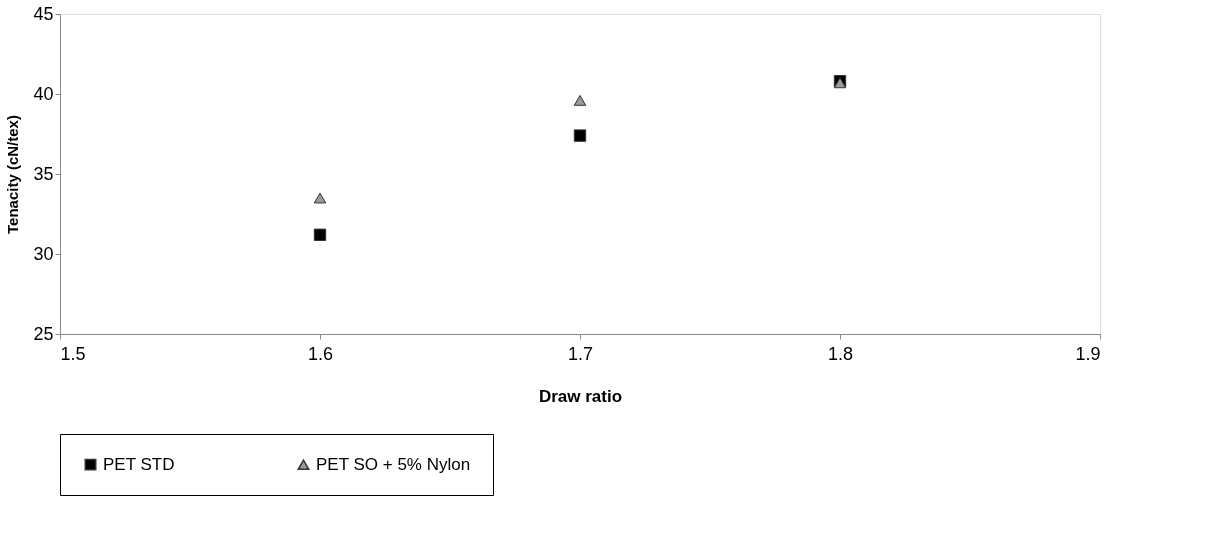 This screenshot has width=1211, height=535. What do you see at coordinates (139, 464) in the screenshot?
I see `legend-label: PET STD` at bounding box center [139, 464].